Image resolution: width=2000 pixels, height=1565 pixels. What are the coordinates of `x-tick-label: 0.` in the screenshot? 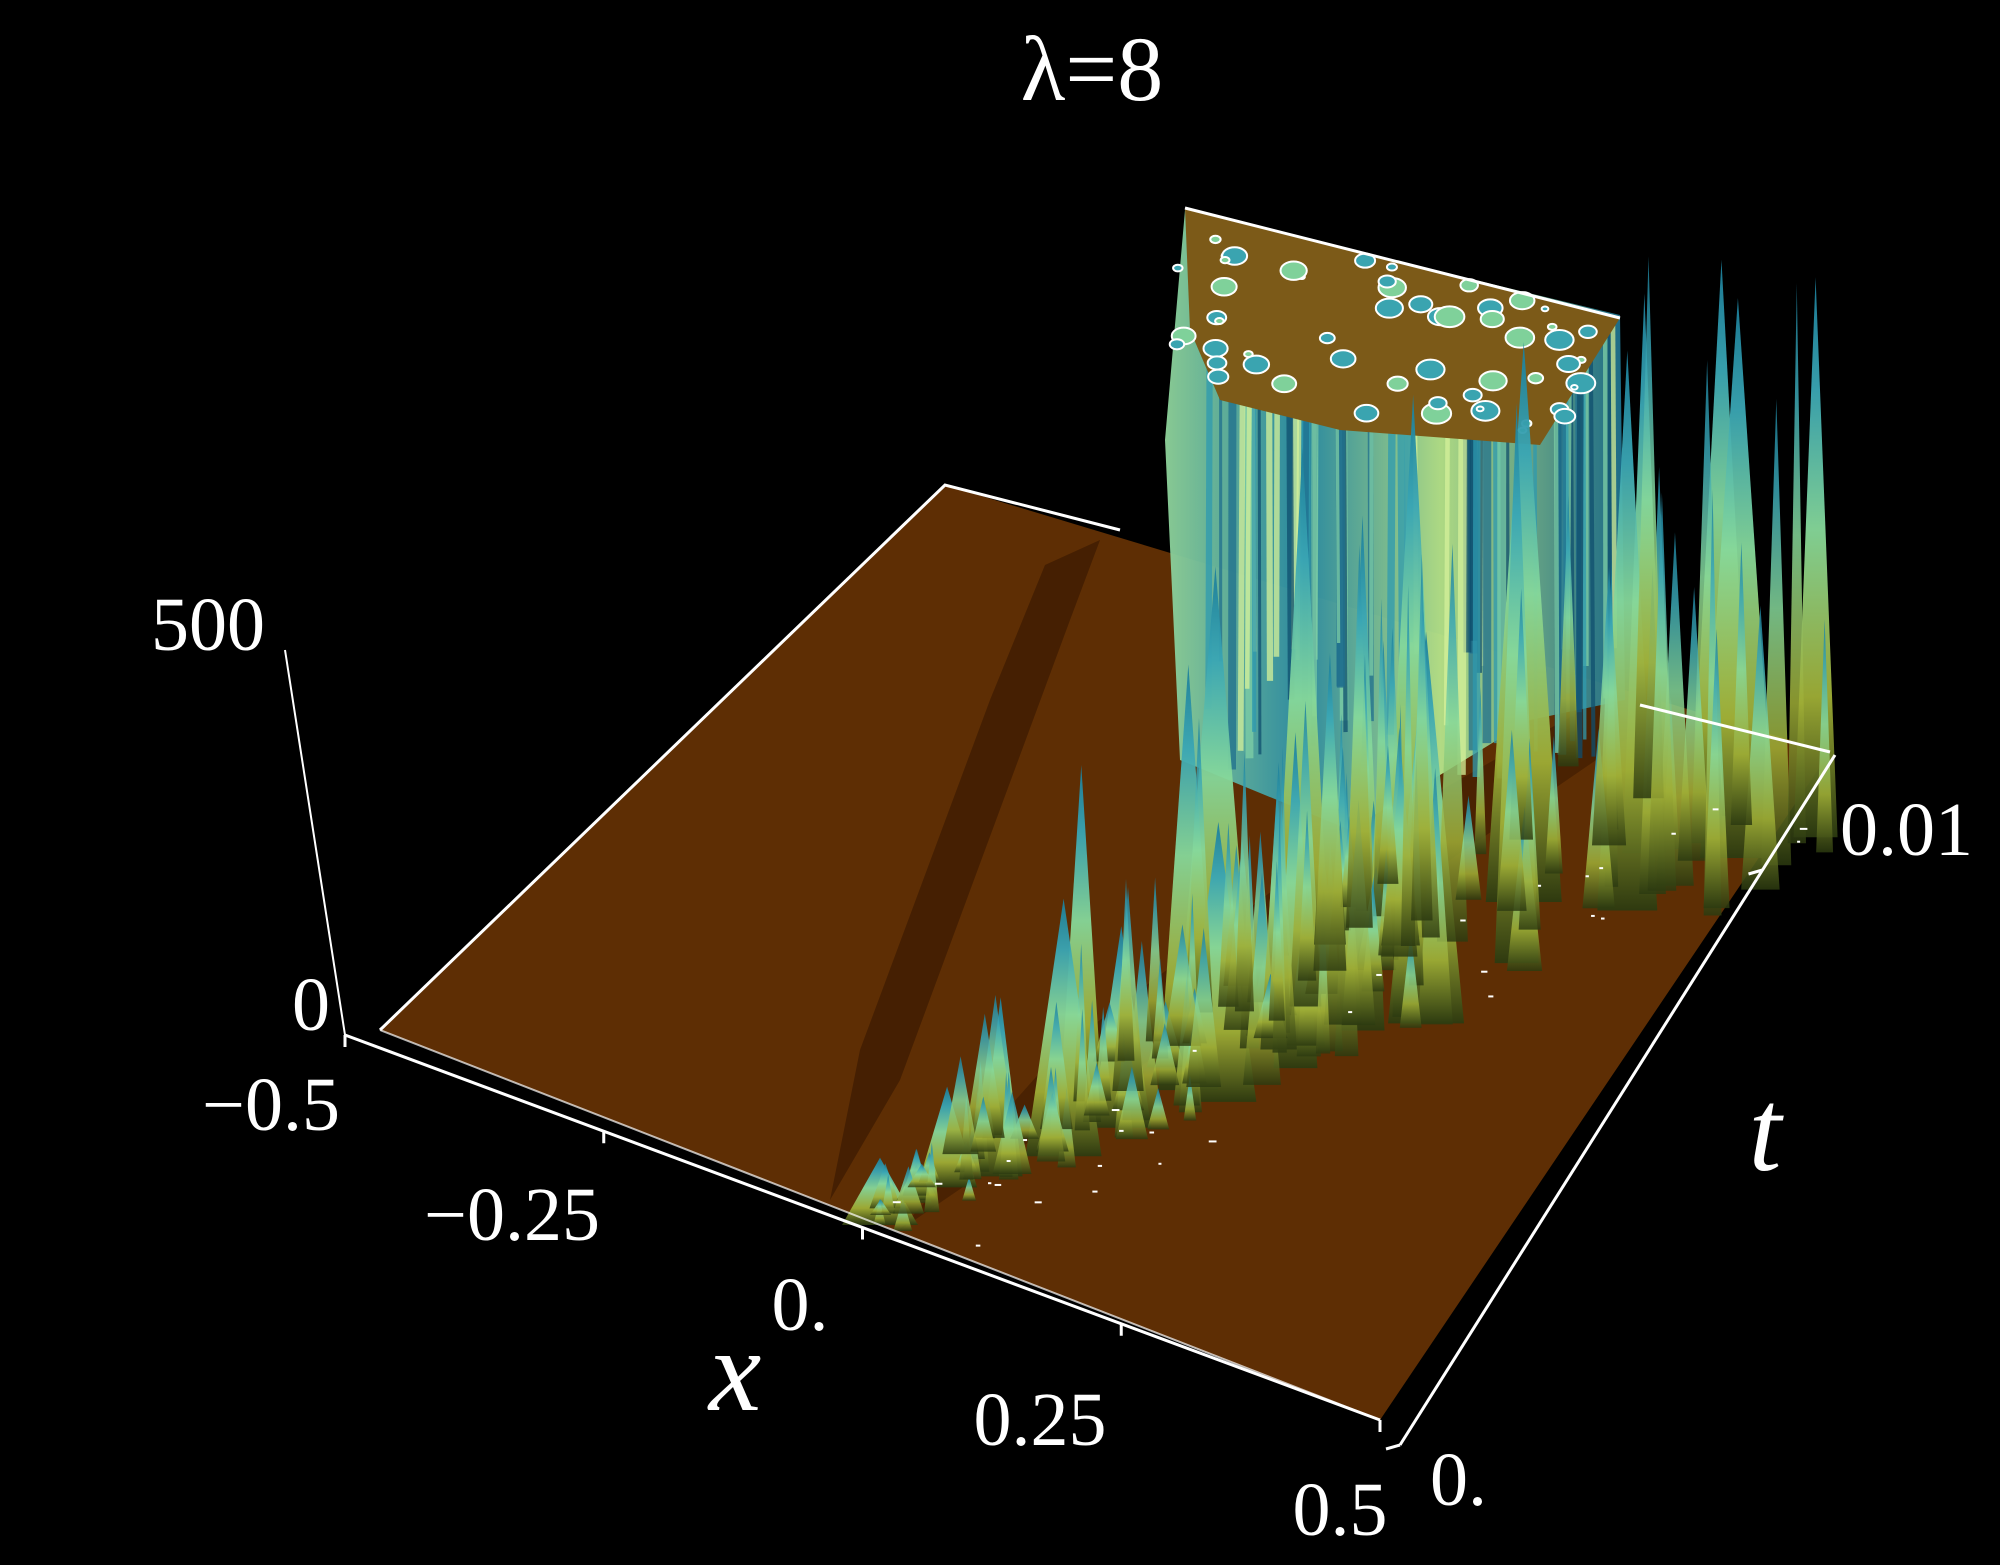 It's located at (800, 1305).